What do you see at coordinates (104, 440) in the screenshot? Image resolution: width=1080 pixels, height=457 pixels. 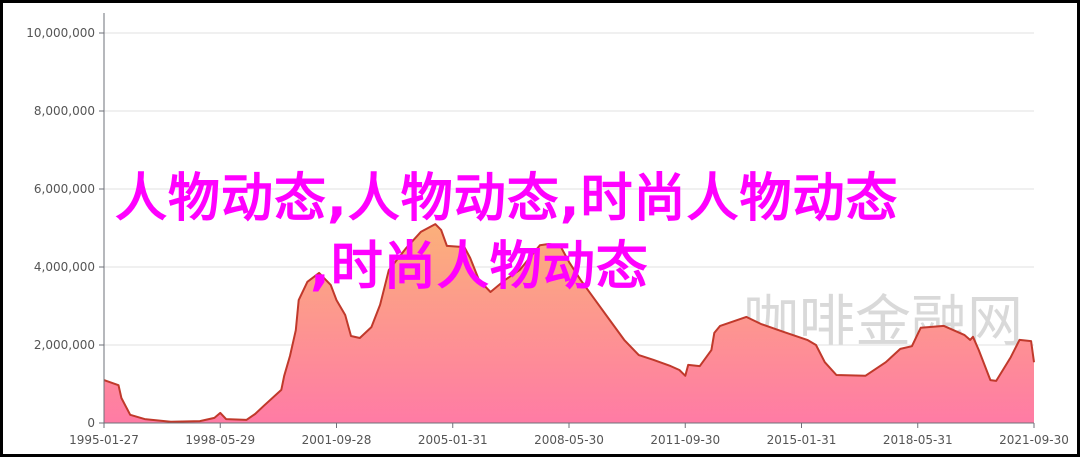 I see `x-tick-label: 1995-01-27` at bounding box center [104, 440].